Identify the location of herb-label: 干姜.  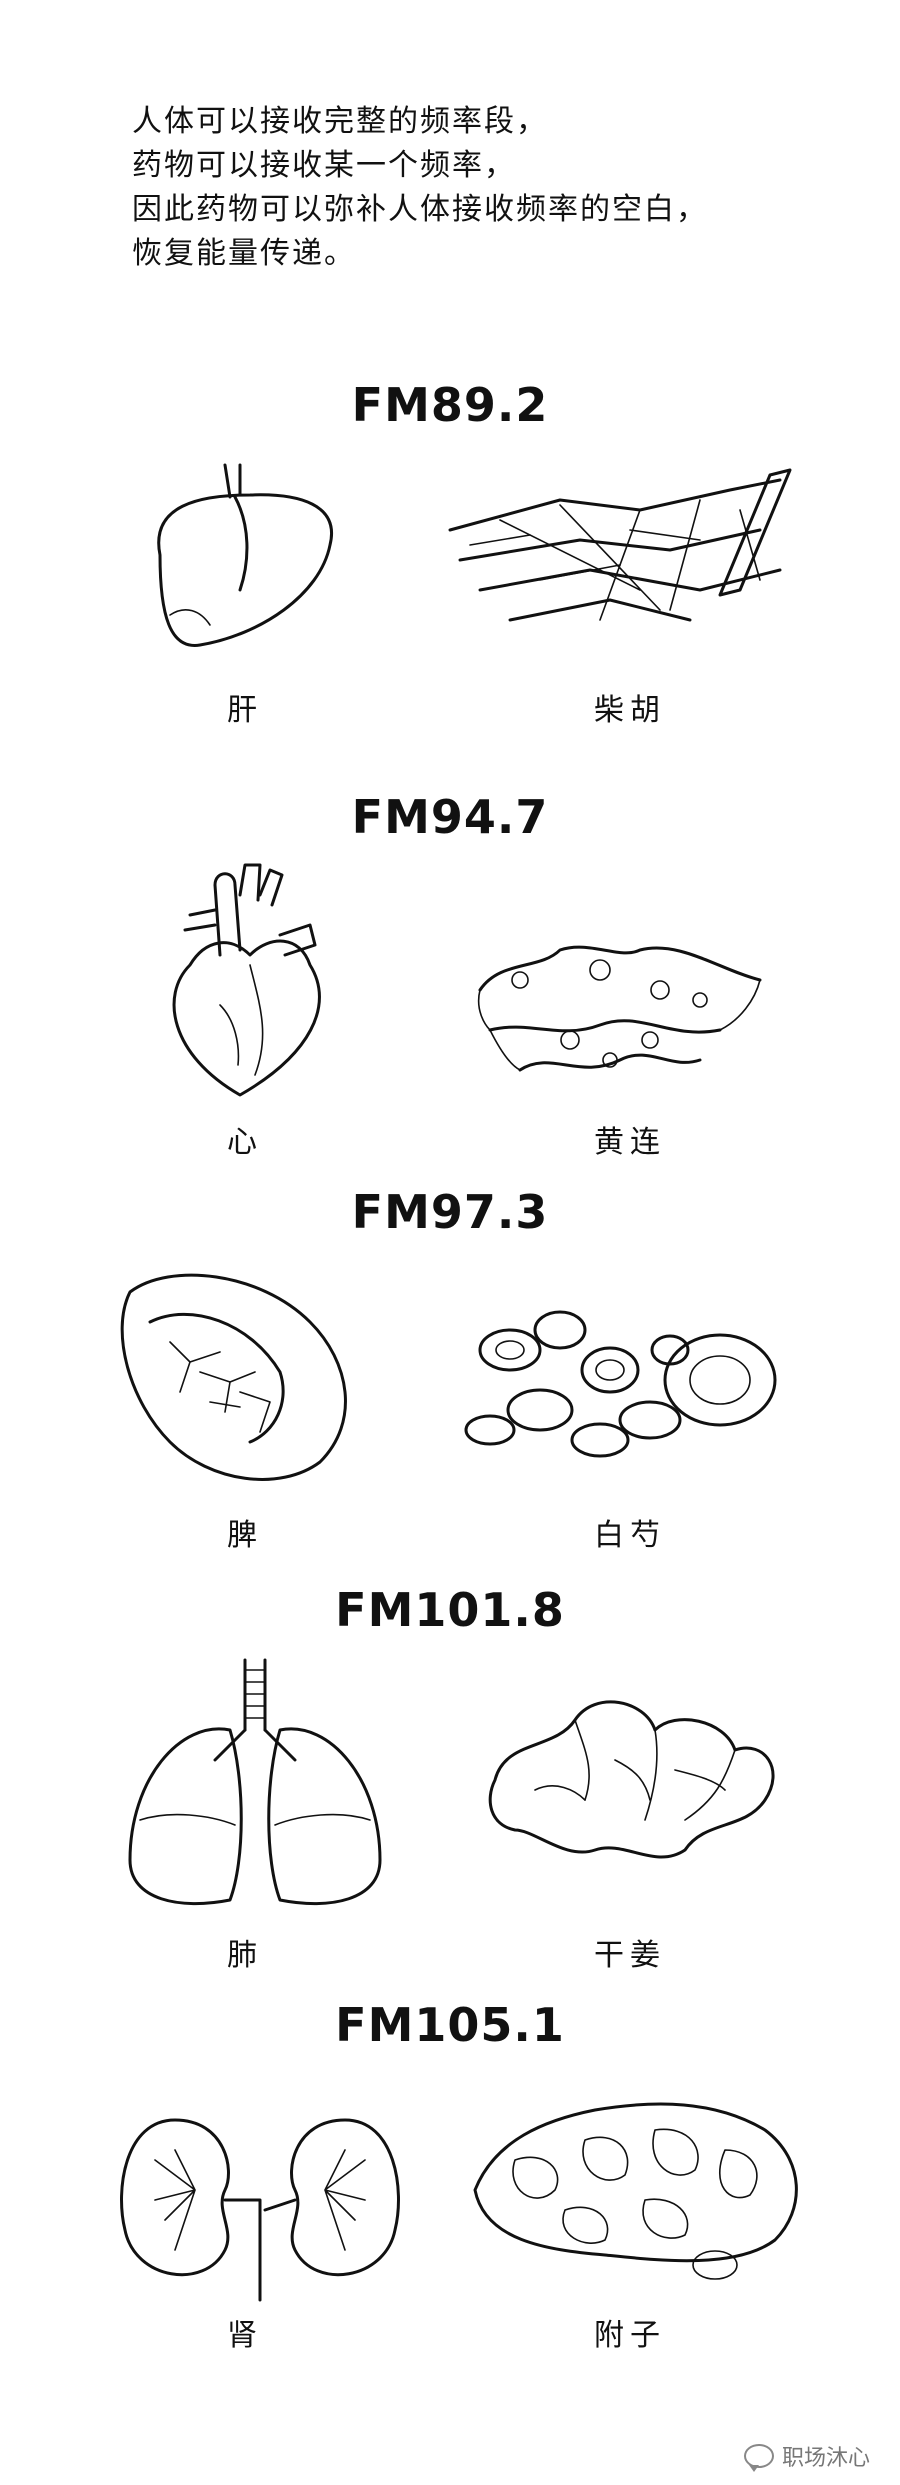
(630, 1955).